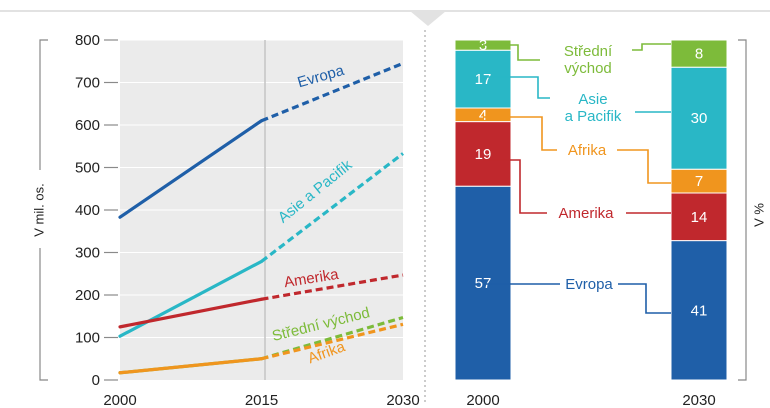 The width and height of the screenshot is (770, 408). What do you see at coordinates (96, 380) in the screenshot?
I see `y-tick-label: 0` at bounding box center [96, 380].